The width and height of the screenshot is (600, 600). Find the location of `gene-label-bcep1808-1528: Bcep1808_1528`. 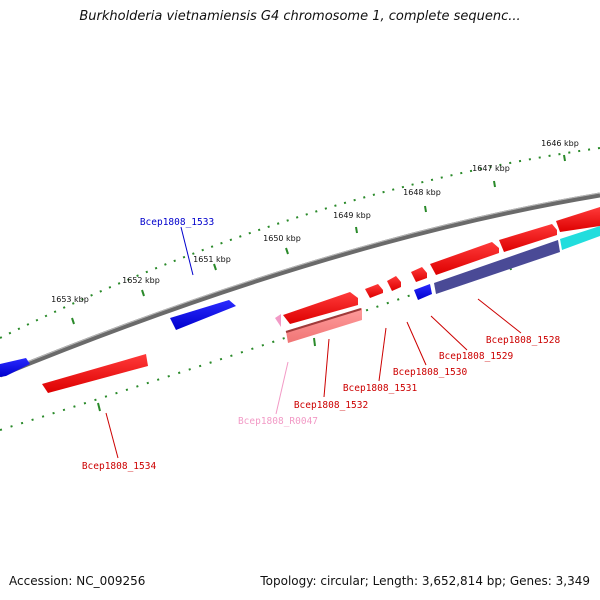

gene-label-bcep1808-1528: Bcep1808_1528 is located at coordinates (523, 340).